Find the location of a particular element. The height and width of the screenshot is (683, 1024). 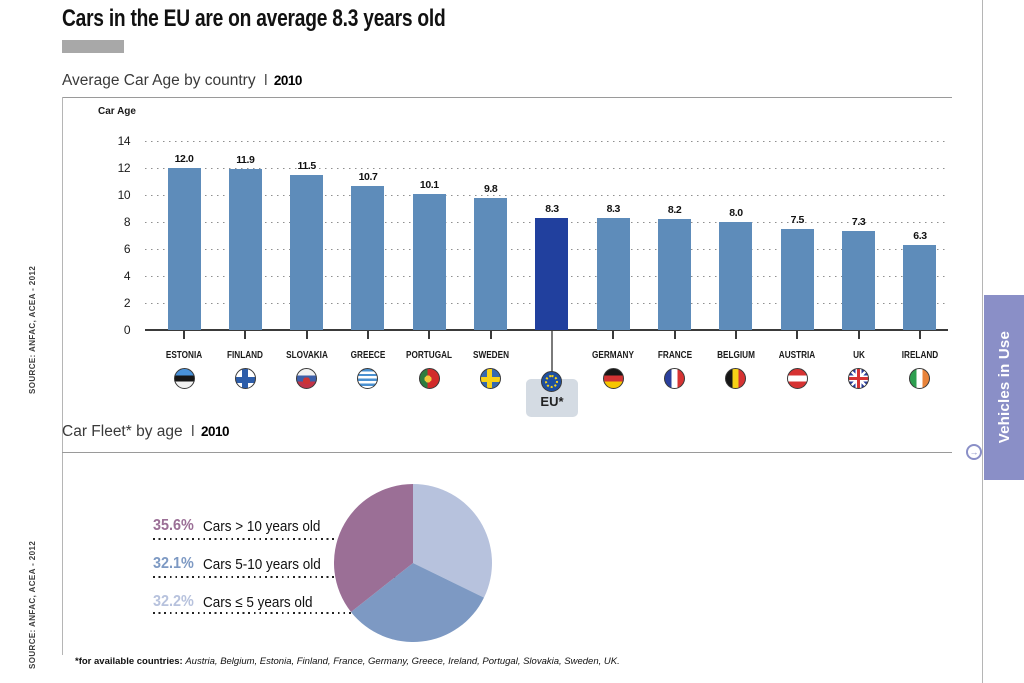

finland-flag-icon is located at coordinates (245, 378).